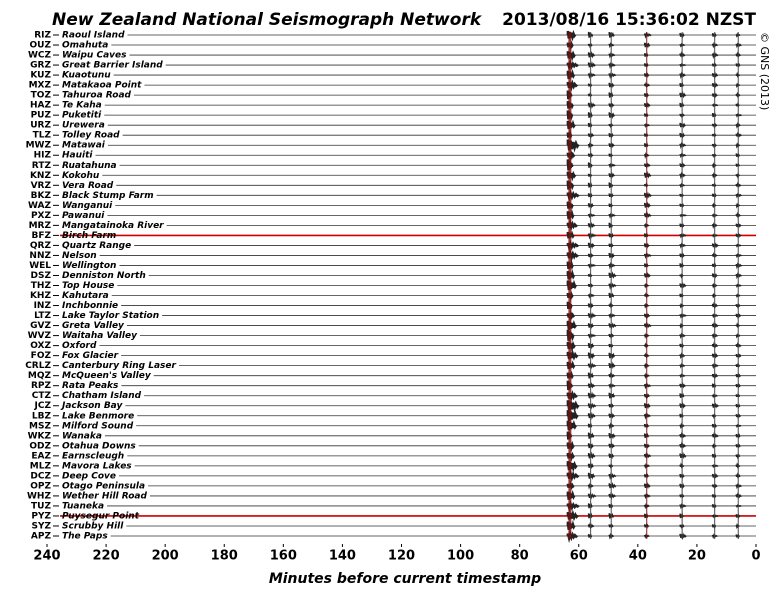 The image size is (784, 596). I want to click on station-code: HAZ, so click(40, 106).